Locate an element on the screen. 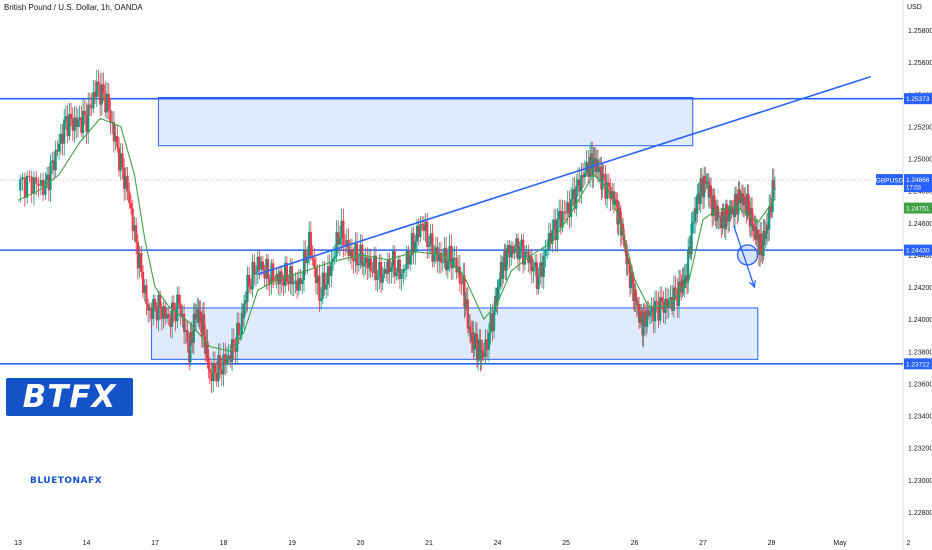  down-arrow-head is located at coordinates (752, 284).